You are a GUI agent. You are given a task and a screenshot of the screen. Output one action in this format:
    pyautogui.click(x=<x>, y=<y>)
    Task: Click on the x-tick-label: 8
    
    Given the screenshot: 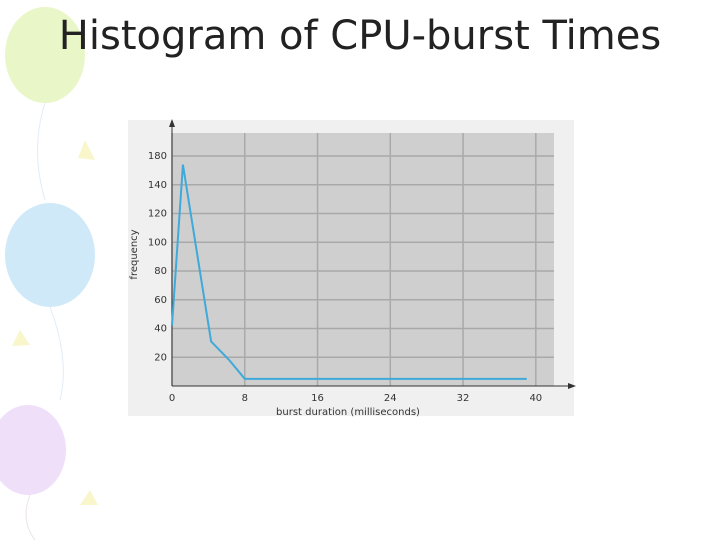 What is the action you would take?
    pyautogui.click(x=245, y=398)
    